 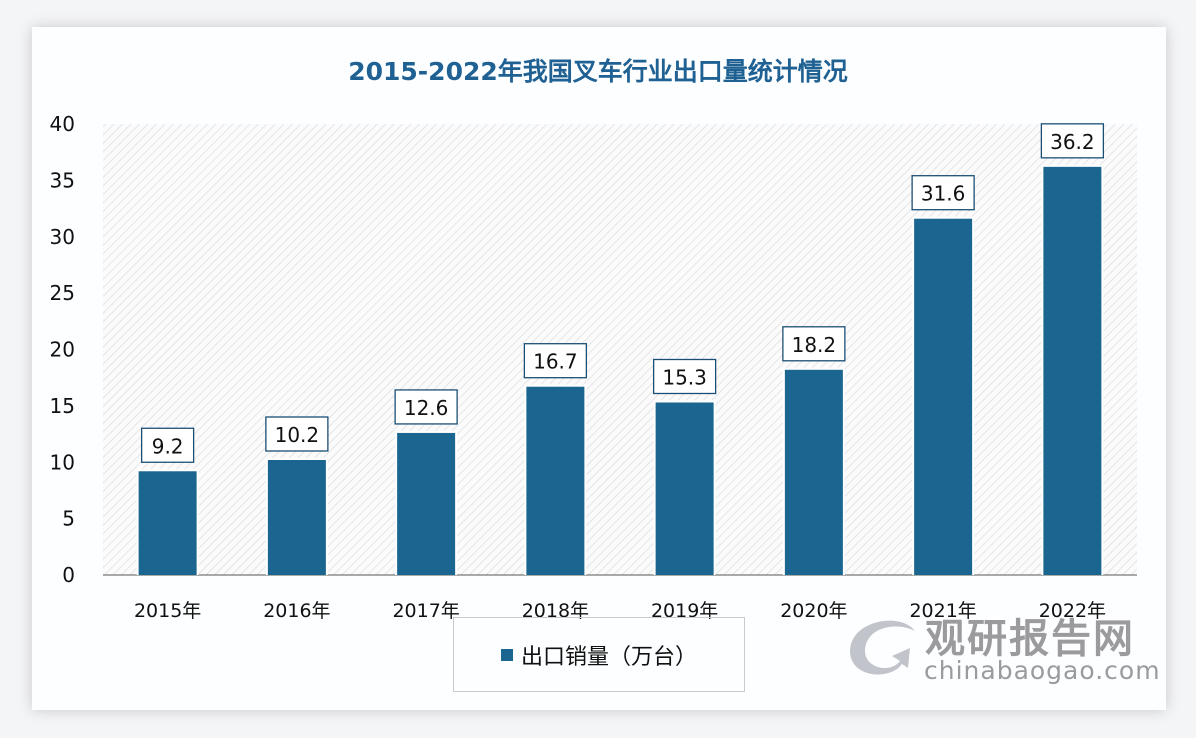 What do you see at coordinates (1072, 611) in the screenshot?
I see `x-tick-label: 2022年` at bounding box center [1072, 611].